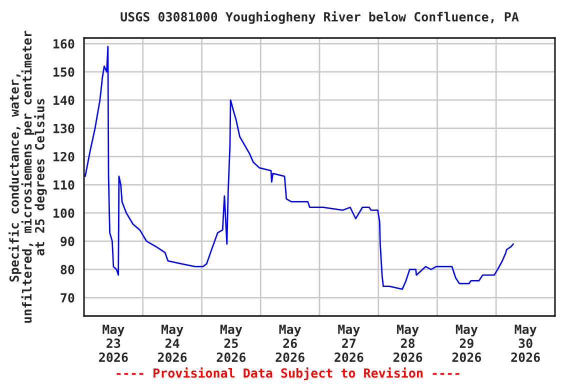  Describe the element at coordinates (172, 343) in the screenshot. I see `x-tick-label: May 24 2026` at that location.